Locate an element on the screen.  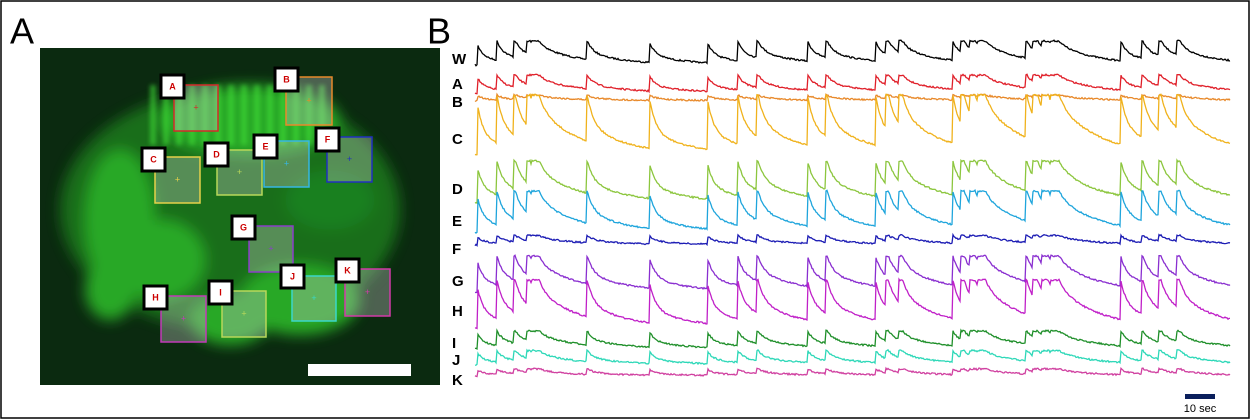
panel-label: B is located at coordinates (439, 31).